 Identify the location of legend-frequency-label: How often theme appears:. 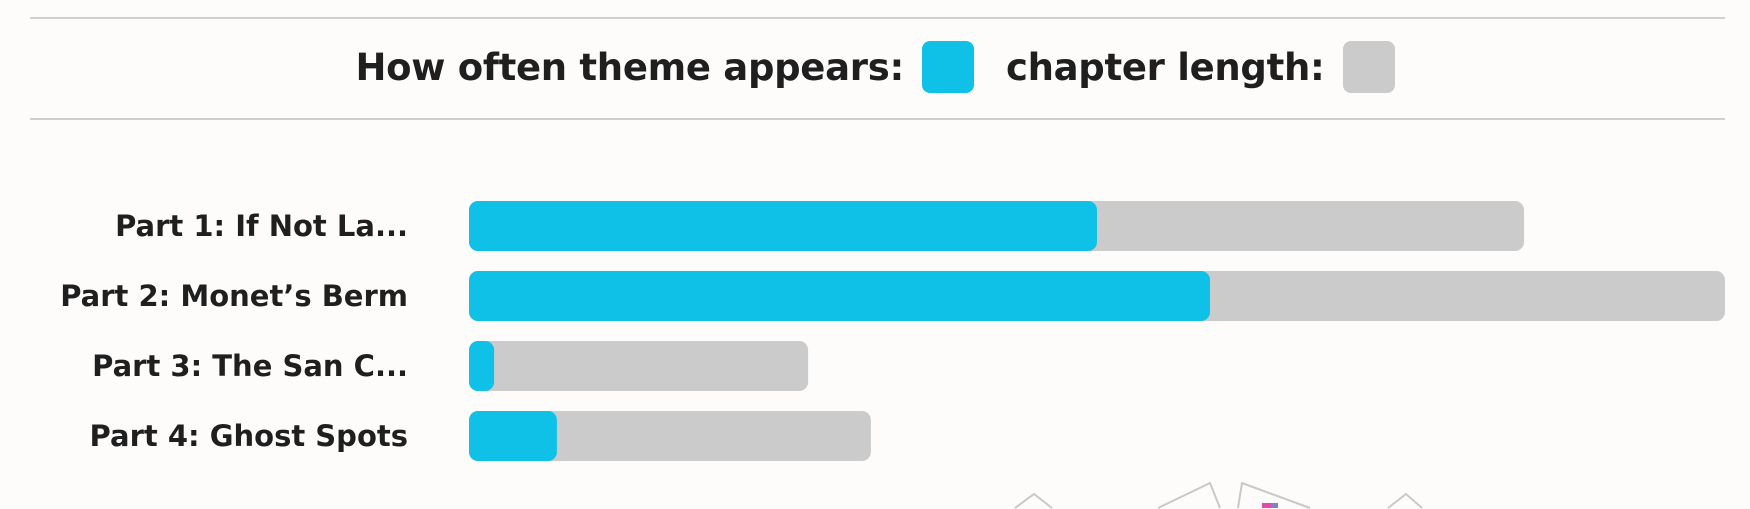
(629, 67).